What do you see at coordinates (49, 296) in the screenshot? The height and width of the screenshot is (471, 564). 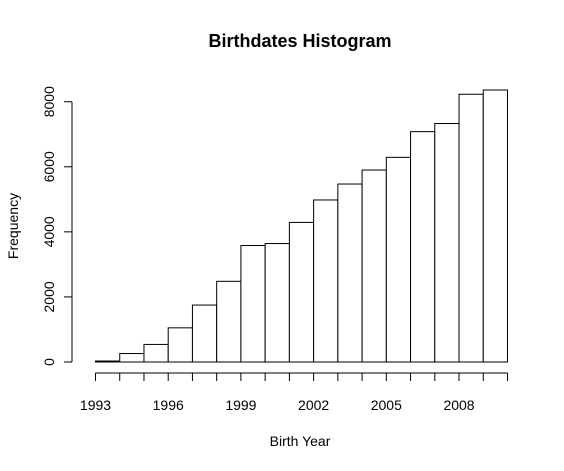 I see `y-tick-label: 2000` at bounding box center [49, 296].